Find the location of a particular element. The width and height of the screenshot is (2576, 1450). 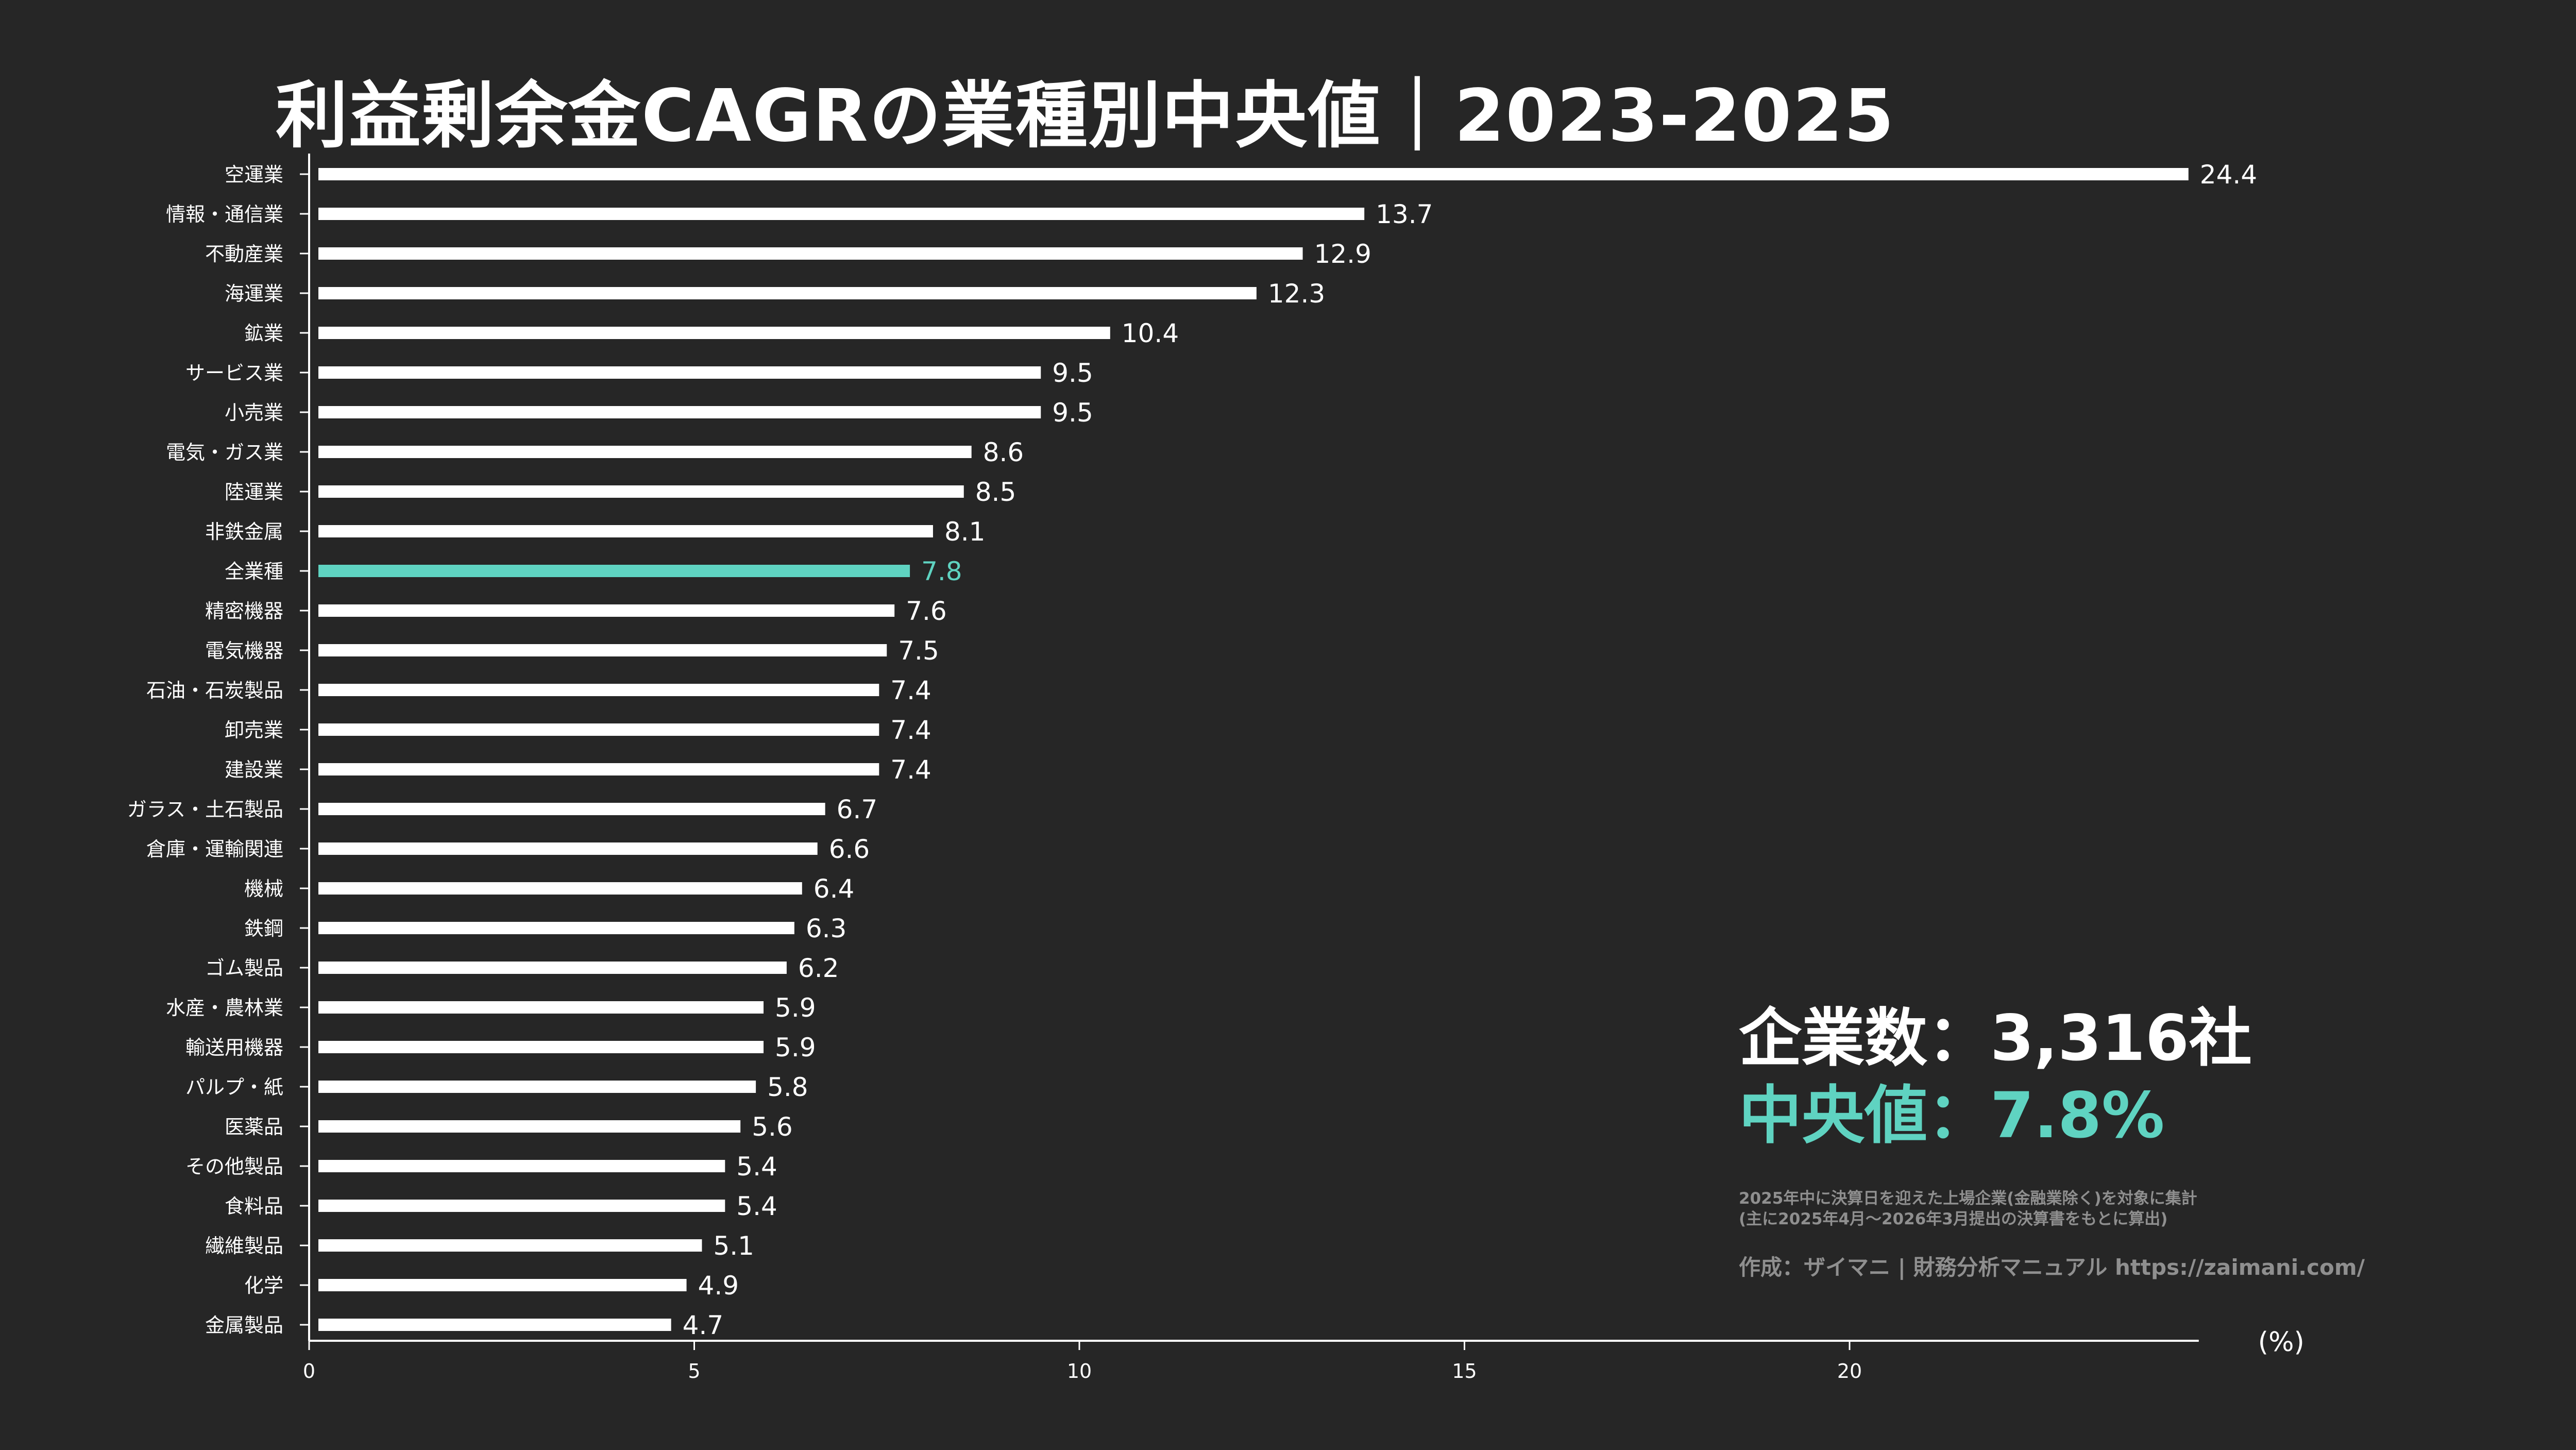

category-label: 水産・農林業 is located at coordinates (225, 1008).